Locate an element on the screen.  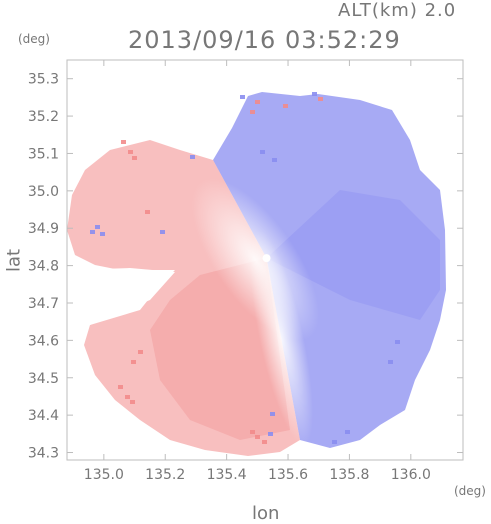
no-data-gap is located at coordinates (121, 299).